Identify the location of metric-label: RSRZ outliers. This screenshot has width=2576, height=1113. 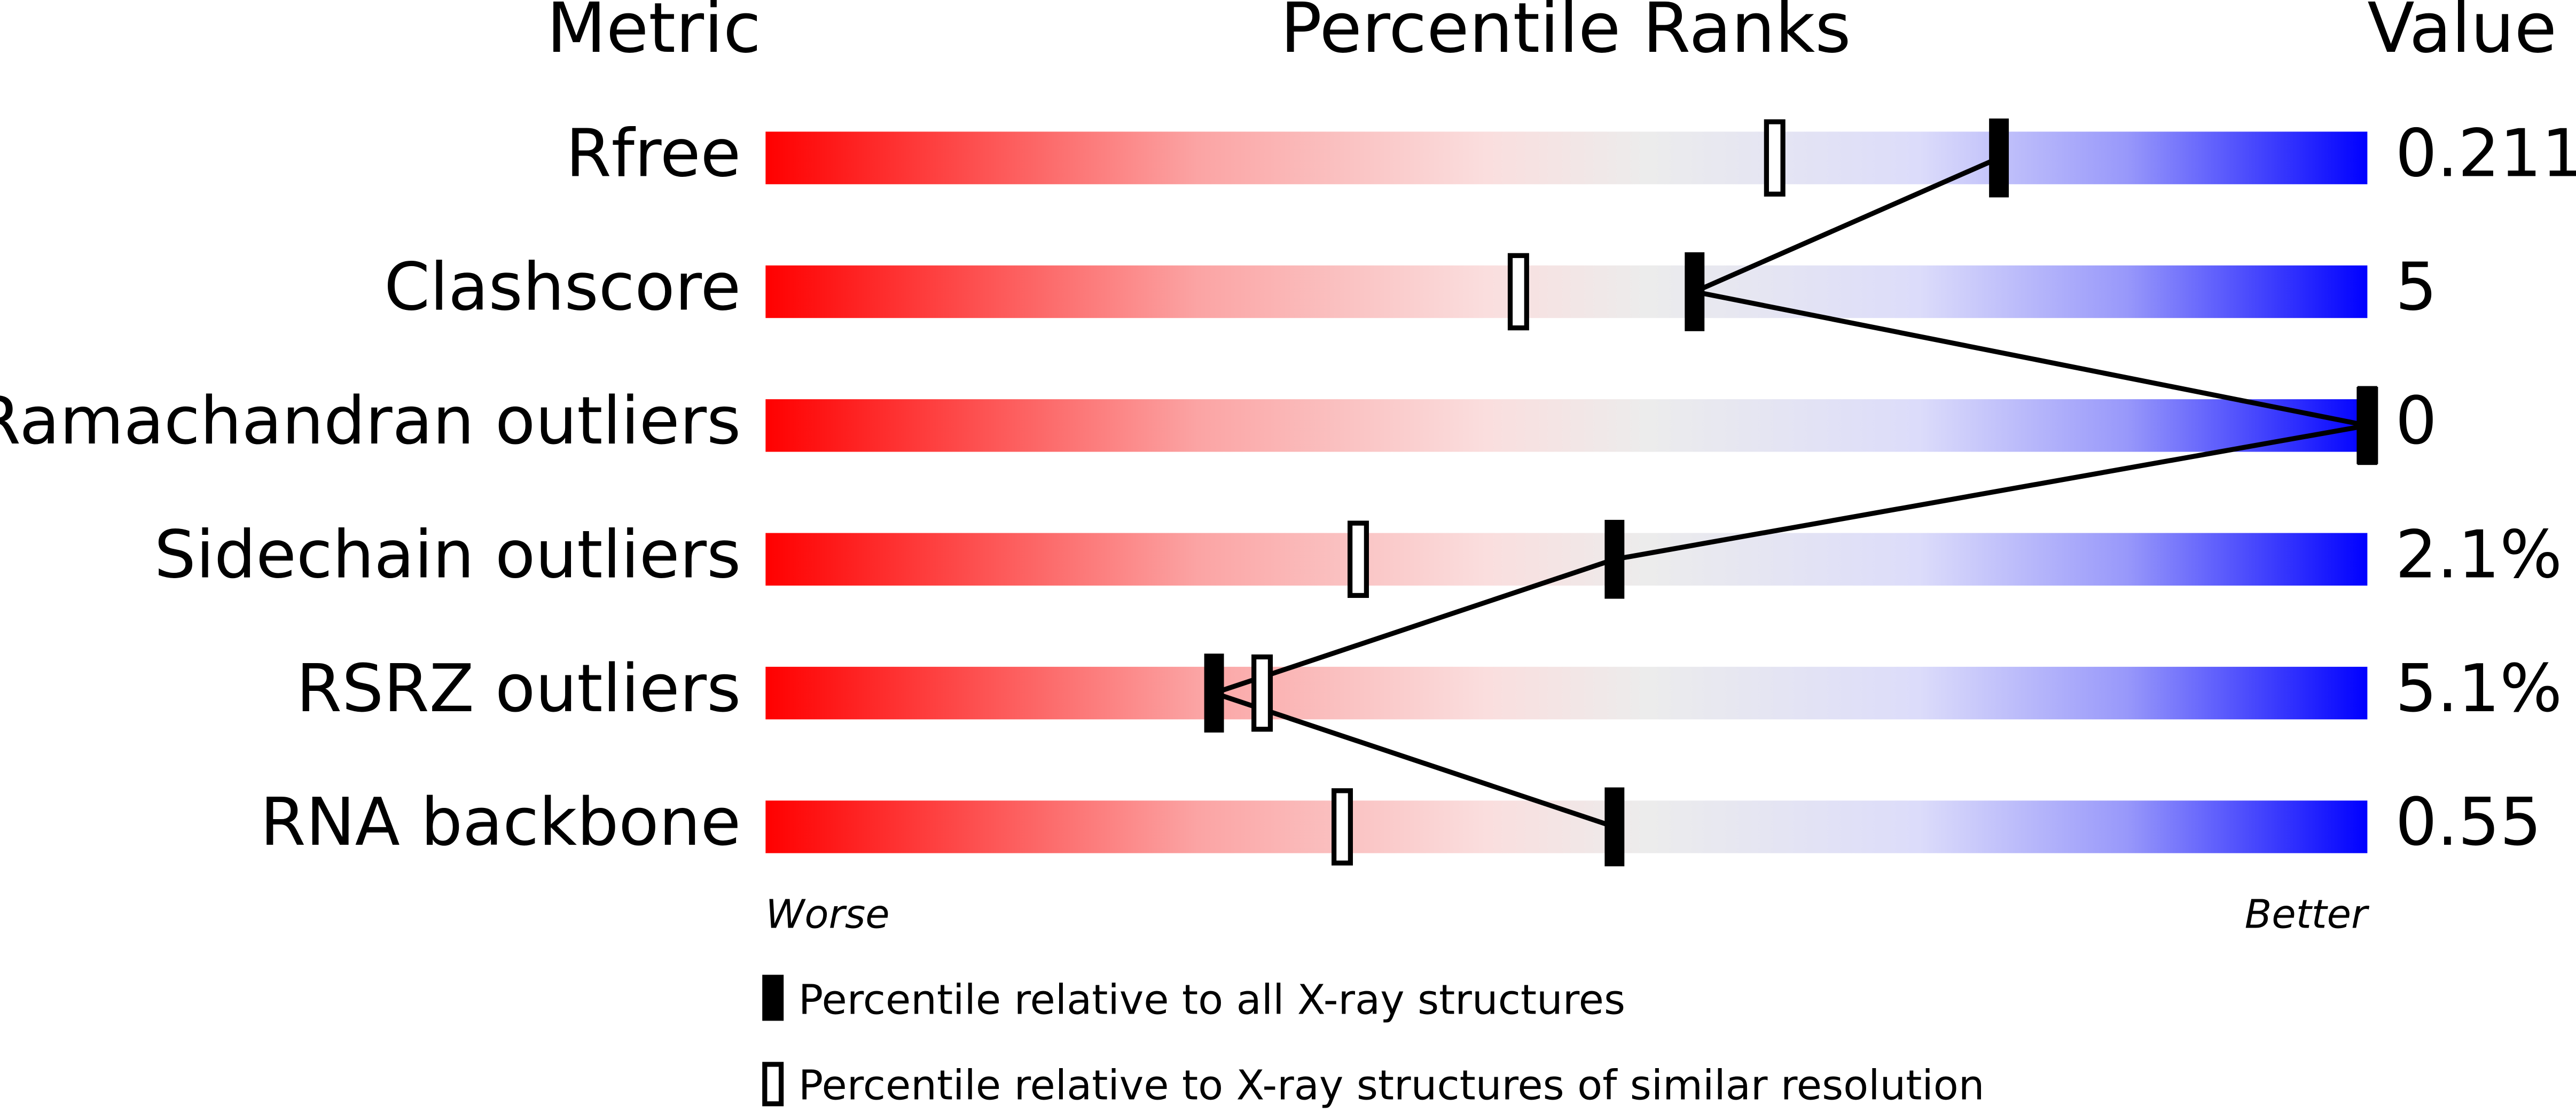
(518, 689).